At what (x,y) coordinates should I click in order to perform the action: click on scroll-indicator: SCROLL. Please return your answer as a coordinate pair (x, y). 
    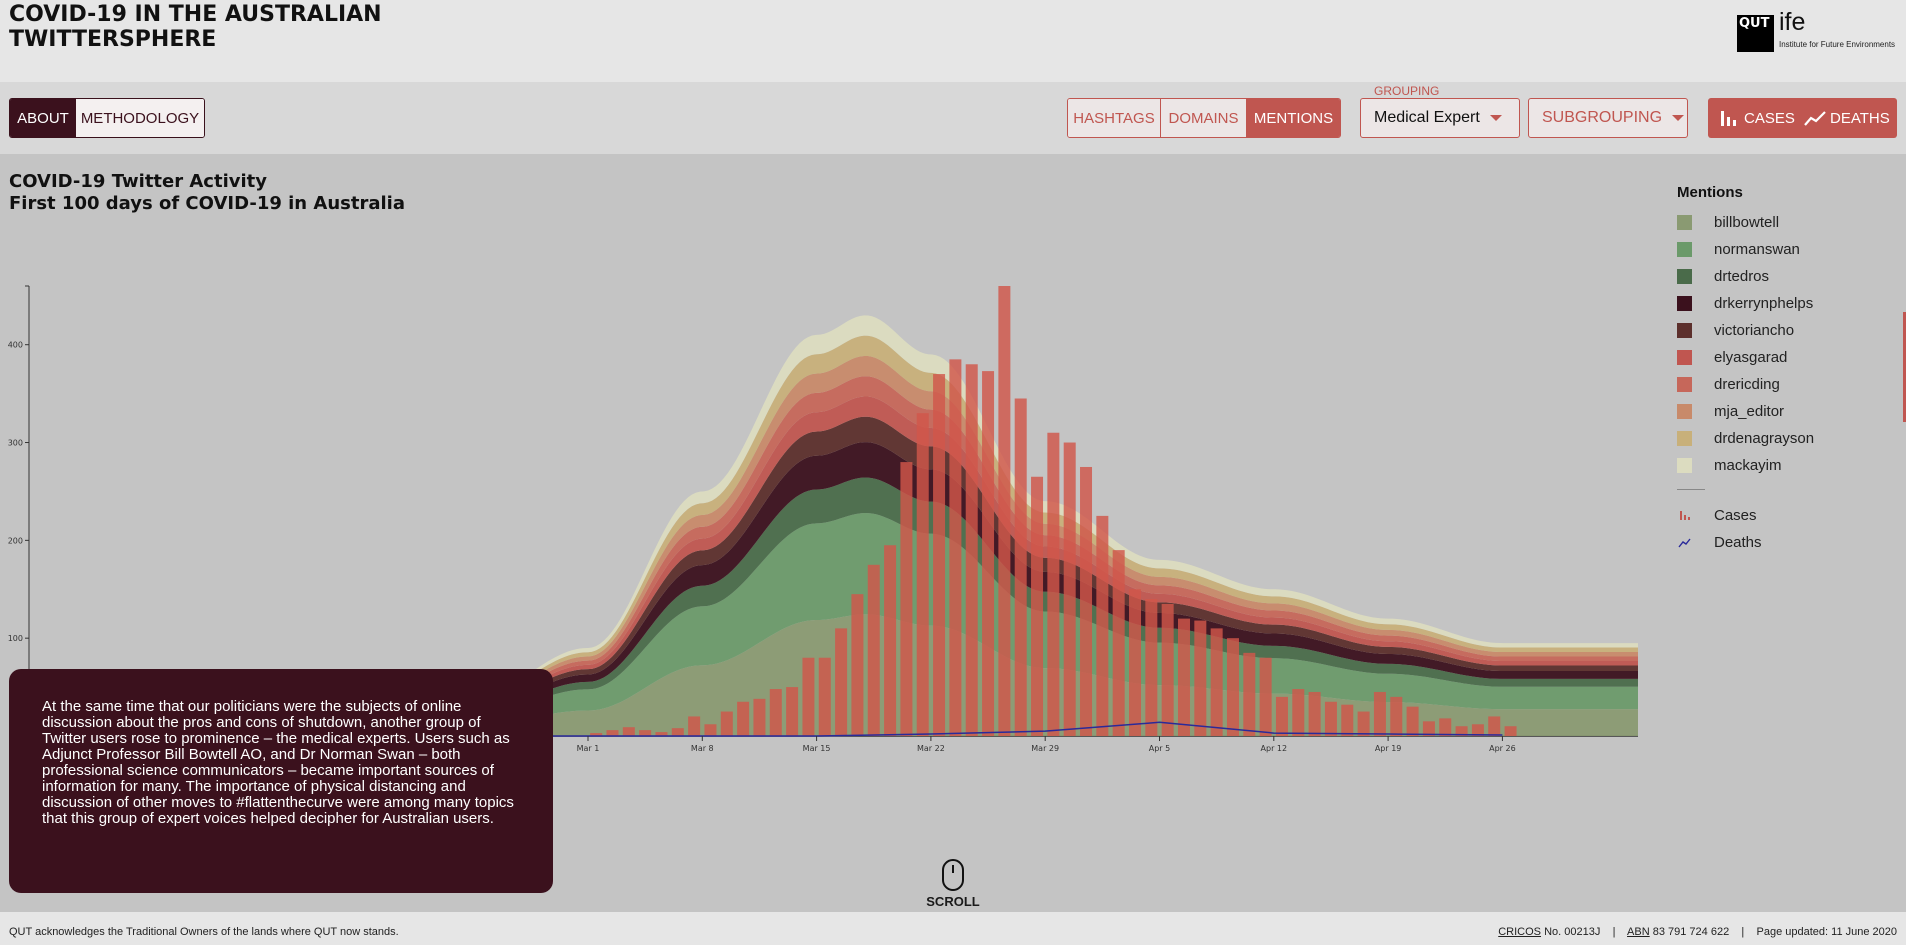
    Looking at the image, I should click on (953, 884).